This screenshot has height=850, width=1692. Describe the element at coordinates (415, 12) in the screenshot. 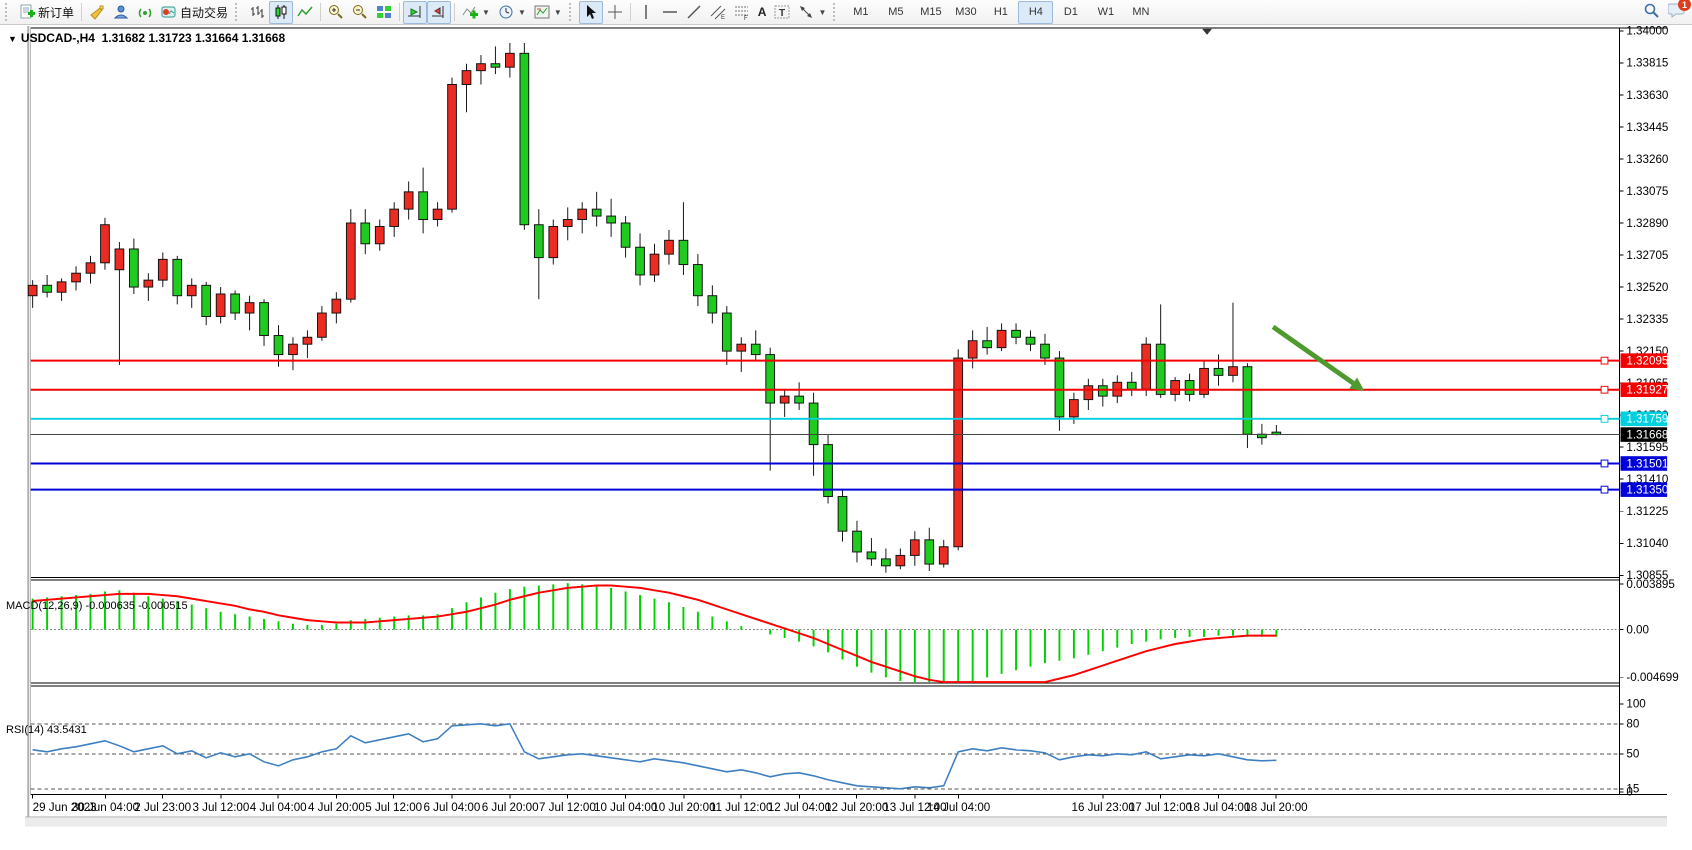

I see `auto-scroll-button` at that location.